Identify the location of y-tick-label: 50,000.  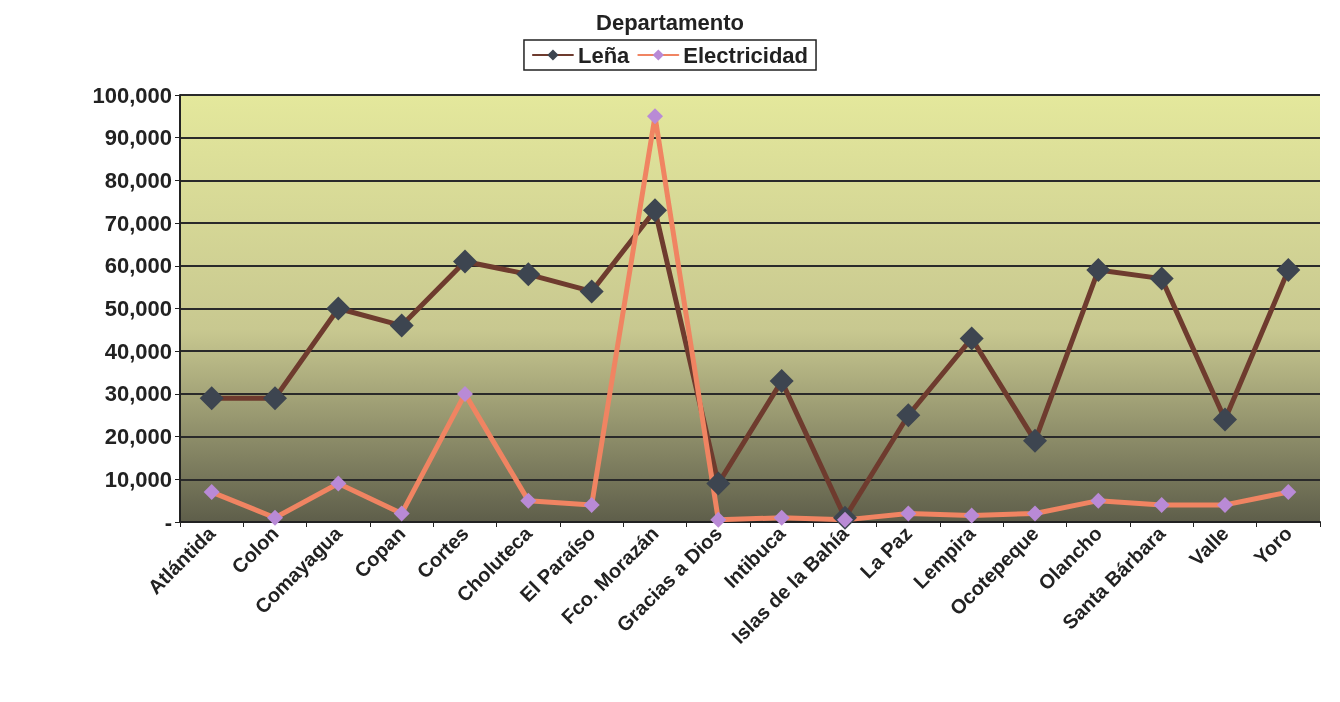
(138, 308).